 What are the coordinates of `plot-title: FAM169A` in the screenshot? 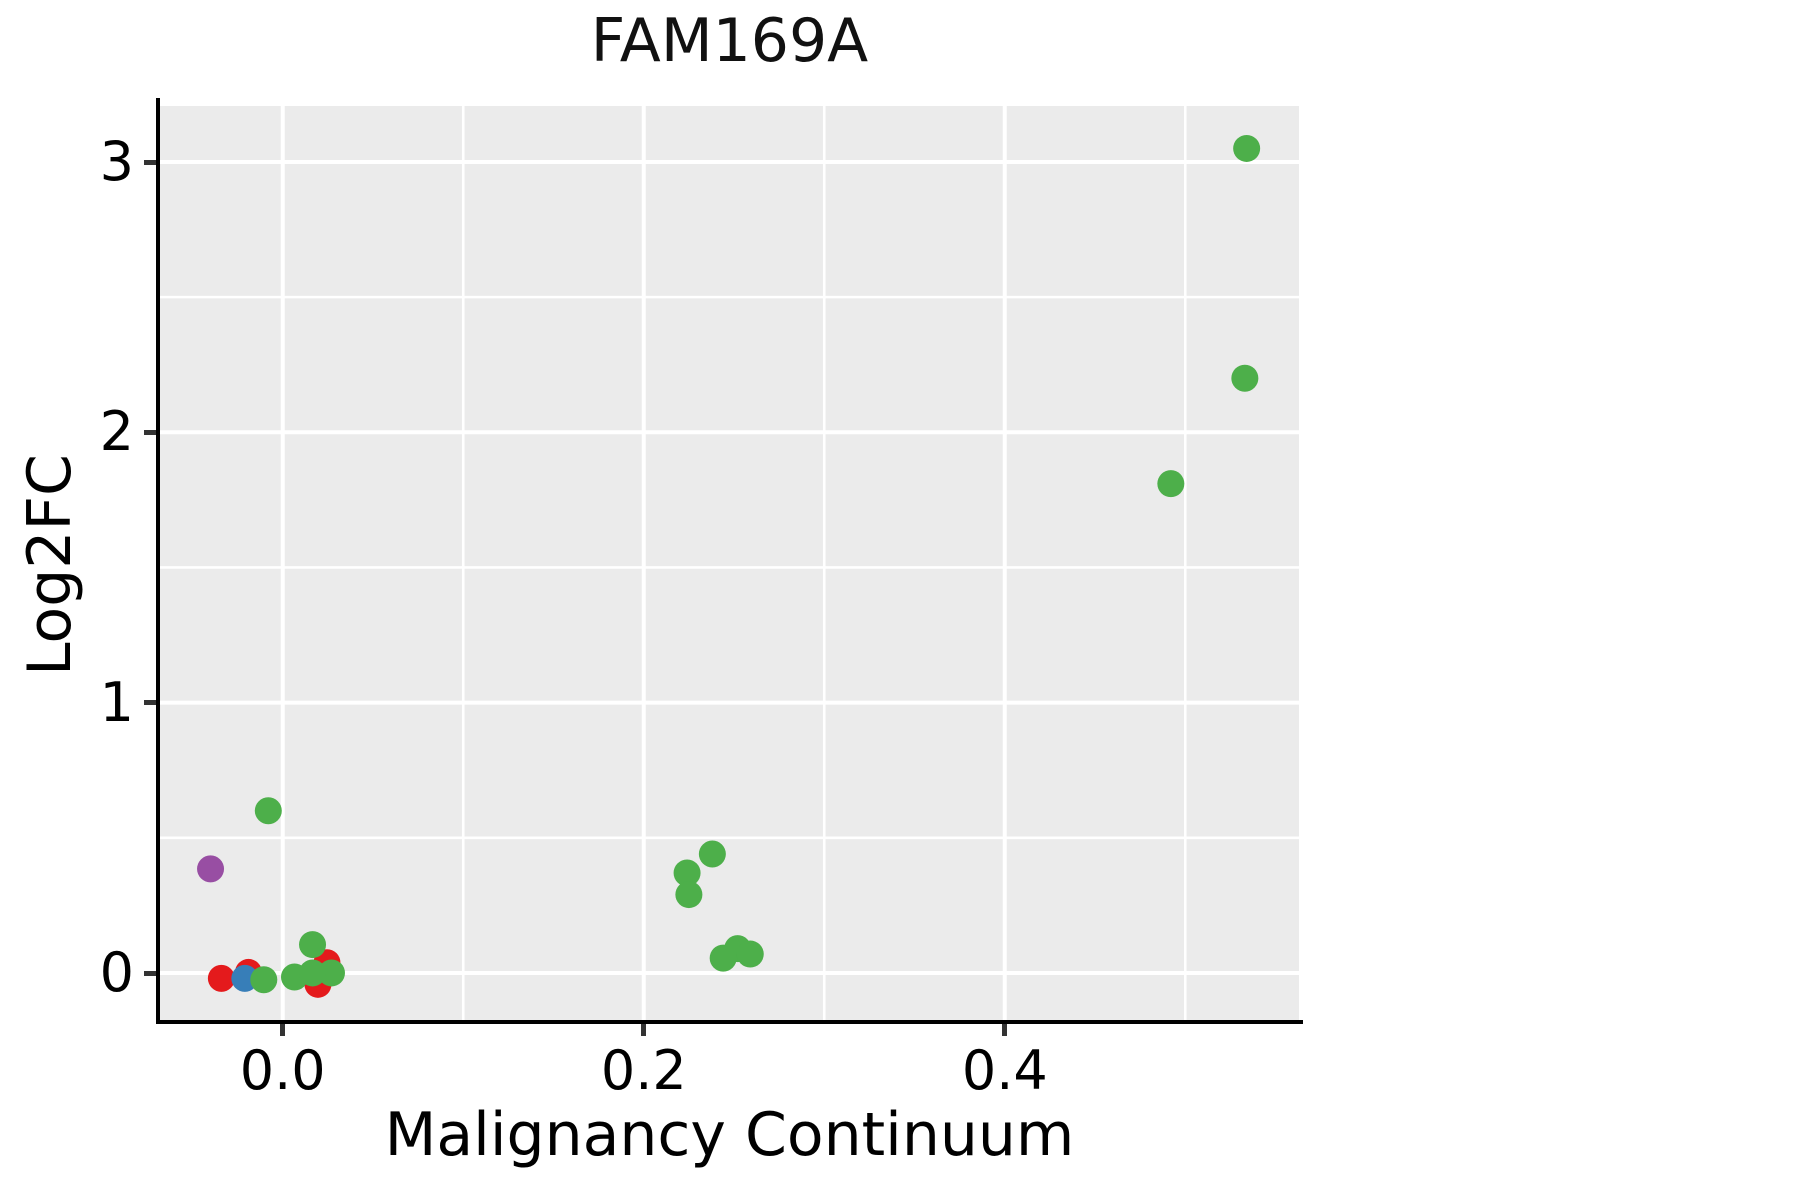 It's located at (729, 41).